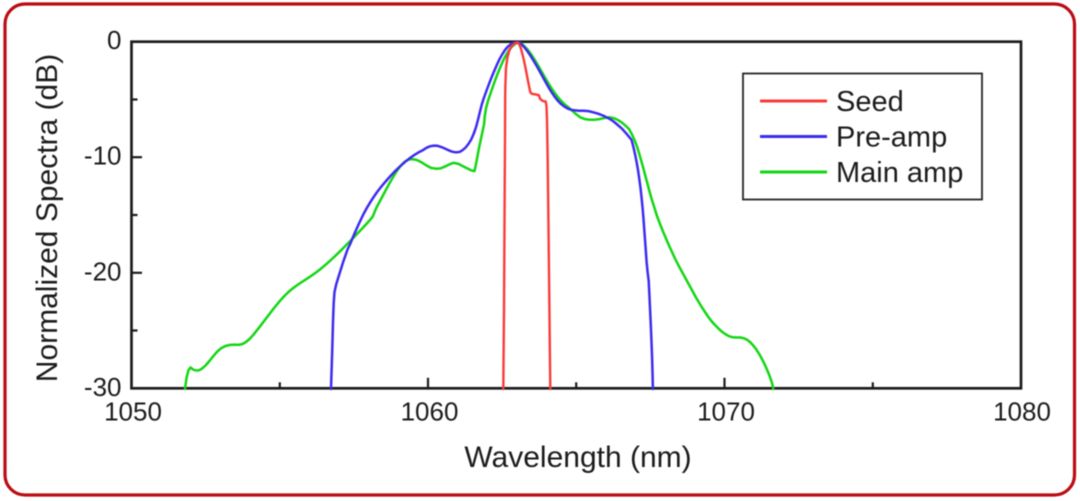 This screenshot has width=1080, height=501. I want to click on svg-text: -10, so click(103, 156).